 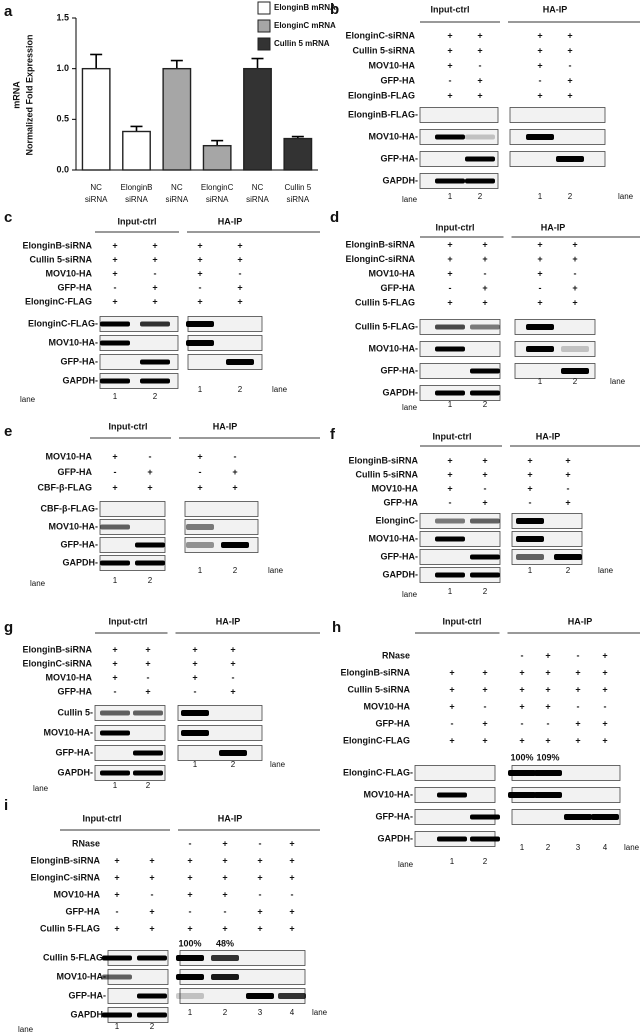 I want to click on panel-letter: d, so click(x=334, y=217).